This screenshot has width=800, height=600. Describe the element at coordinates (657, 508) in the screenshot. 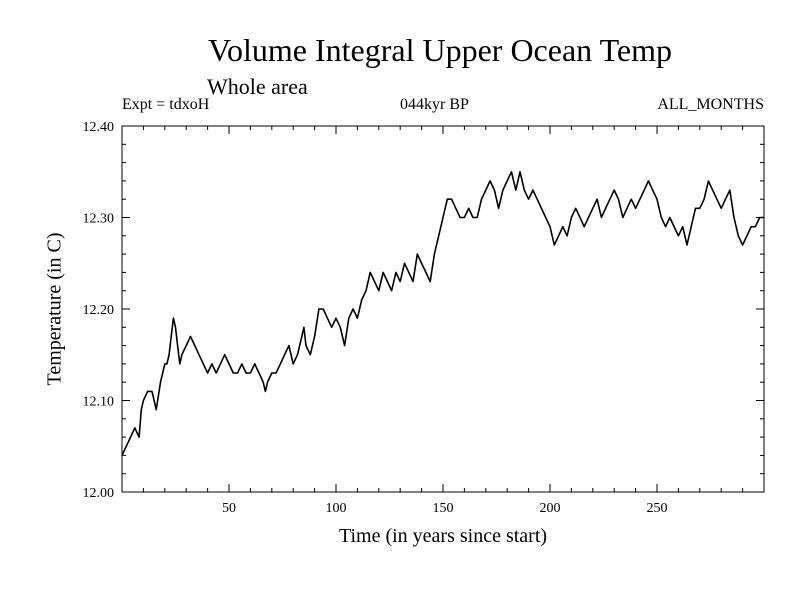

I see `x-tick-label: 250` at that location.